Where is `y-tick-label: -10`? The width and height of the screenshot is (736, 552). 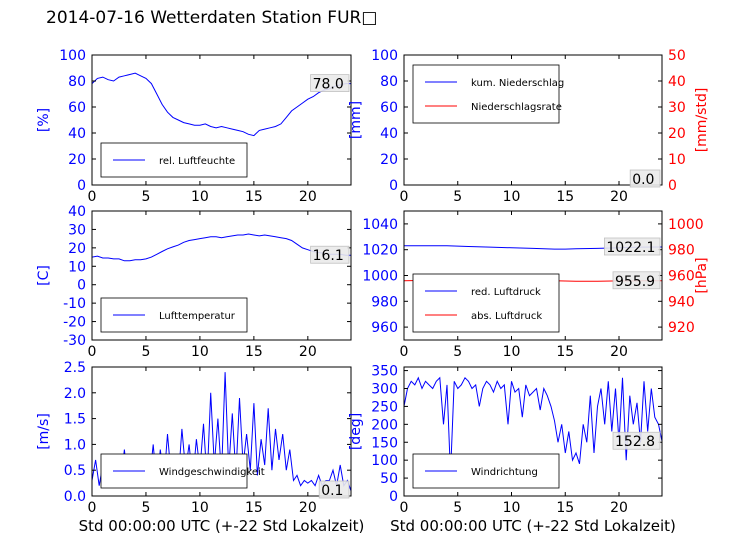
y-tick-label: -10 is located at coordinates (74, 304).